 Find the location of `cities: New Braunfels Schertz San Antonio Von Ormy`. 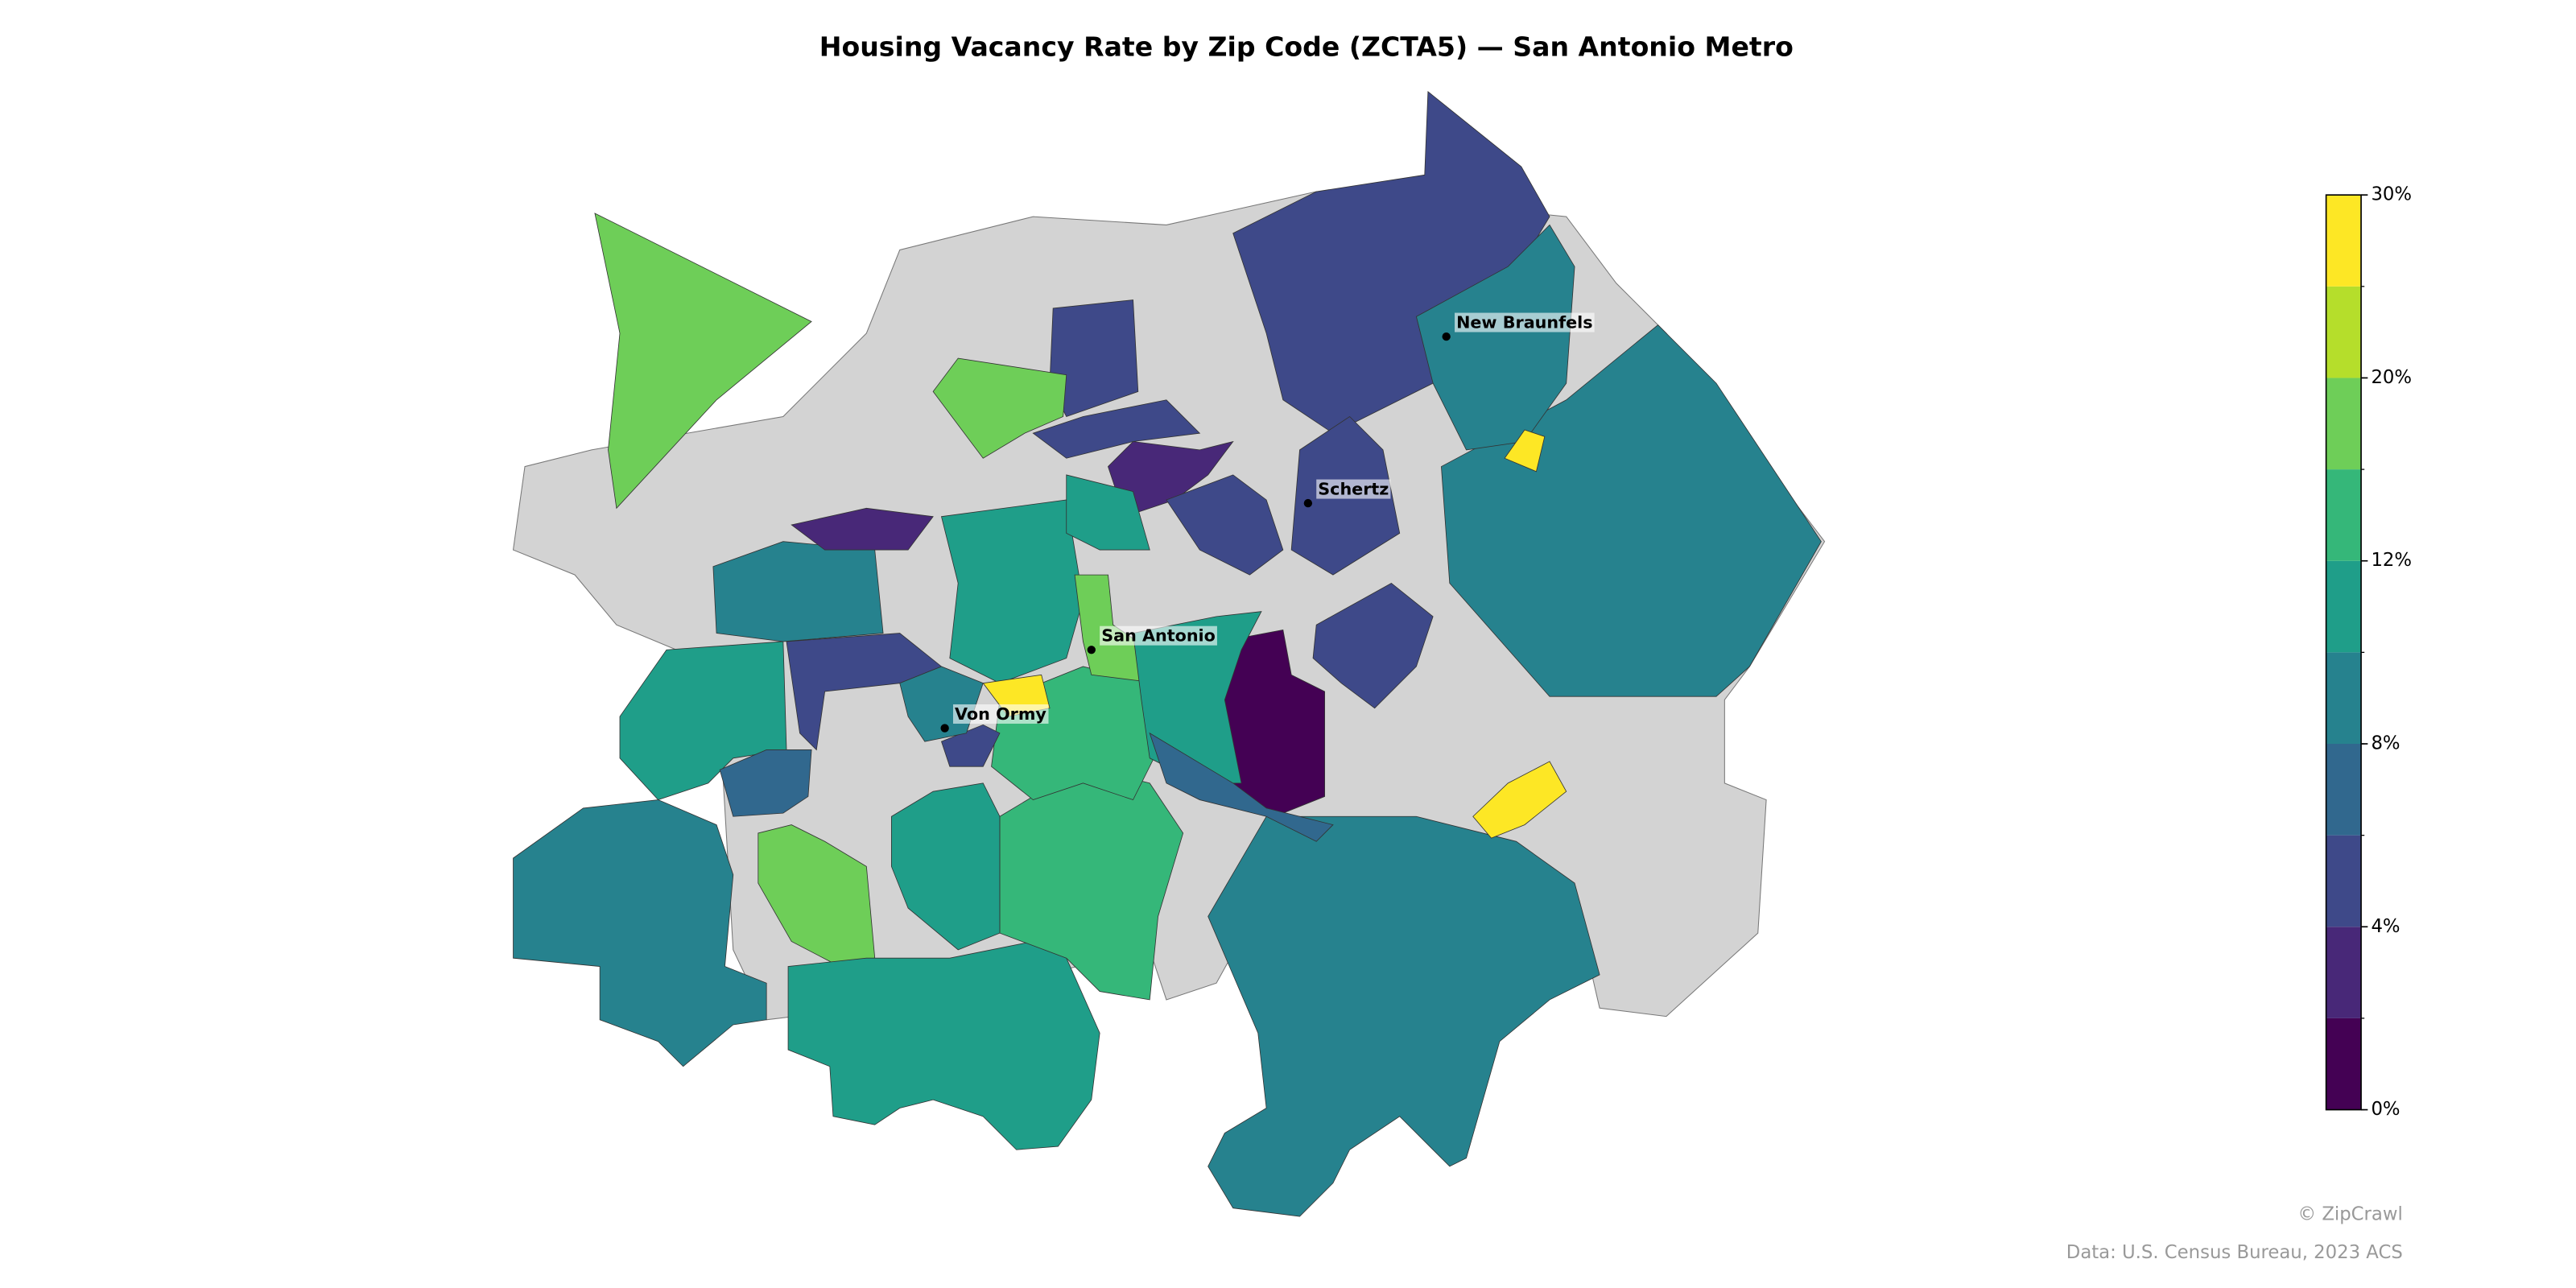

cities: New Braunfels Schertz San Antonio Von Ormy is located at coordinates (1267, 522).